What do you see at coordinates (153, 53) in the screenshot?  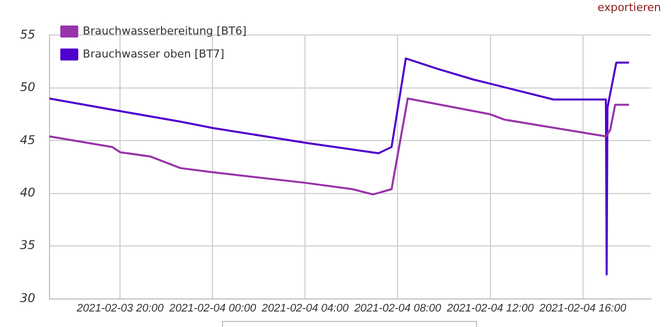 I see `legend-label: Brauchwasser oben [BT7]` at bounding box center [153, 53].